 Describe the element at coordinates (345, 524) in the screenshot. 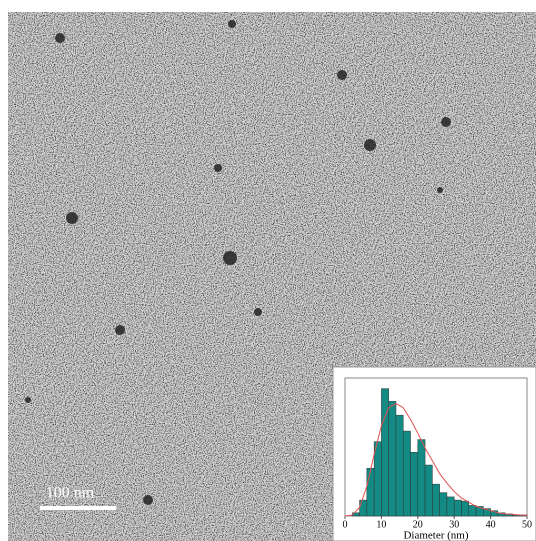

I see `x-tick-label: 0` at that location.